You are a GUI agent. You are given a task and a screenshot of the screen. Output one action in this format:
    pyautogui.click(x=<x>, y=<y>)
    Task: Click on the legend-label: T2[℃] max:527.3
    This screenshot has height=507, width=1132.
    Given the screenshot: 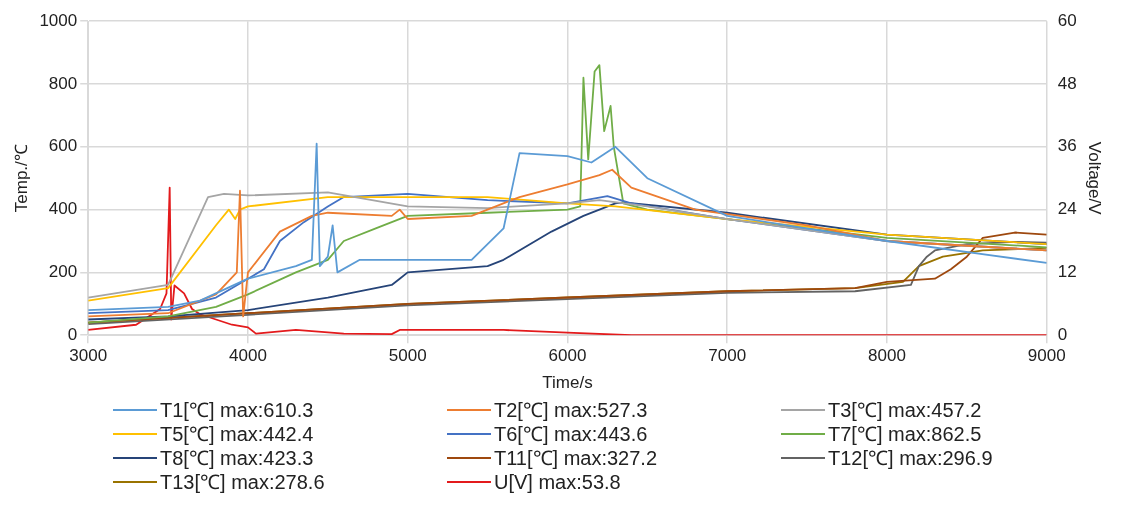 What is the action you would take?
    pyautogui.click(x=571, y=410)
    